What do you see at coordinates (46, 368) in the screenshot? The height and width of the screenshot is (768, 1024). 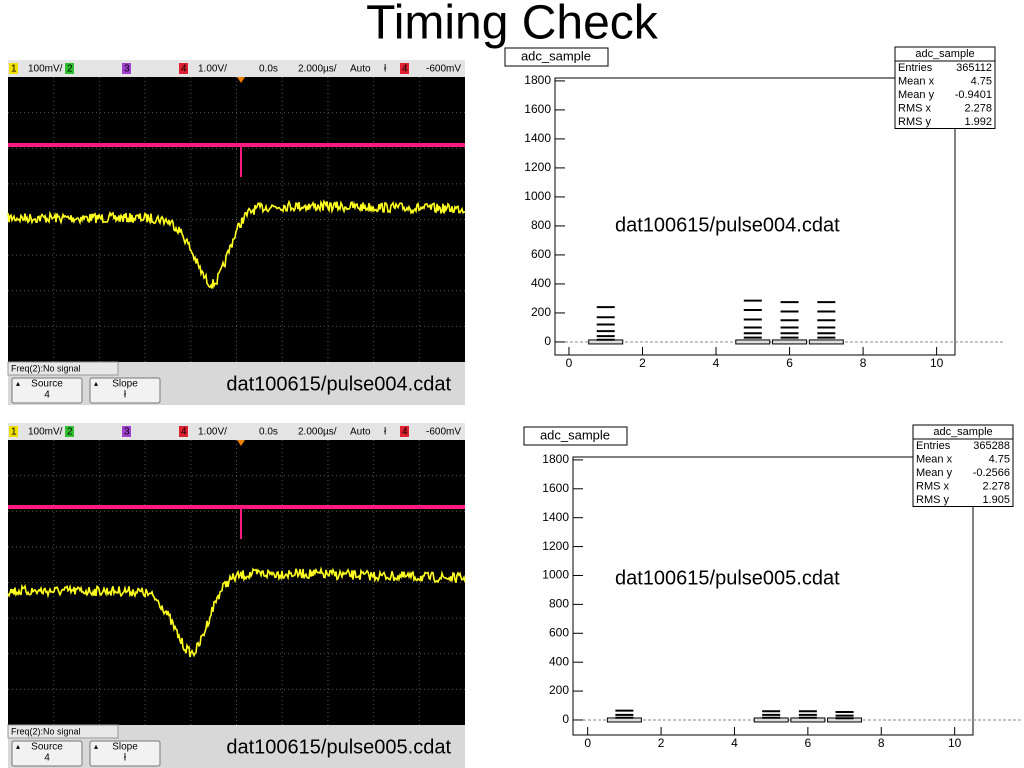 I see `status-text: Freq(2):No signal` at bounding box center [46, 368].